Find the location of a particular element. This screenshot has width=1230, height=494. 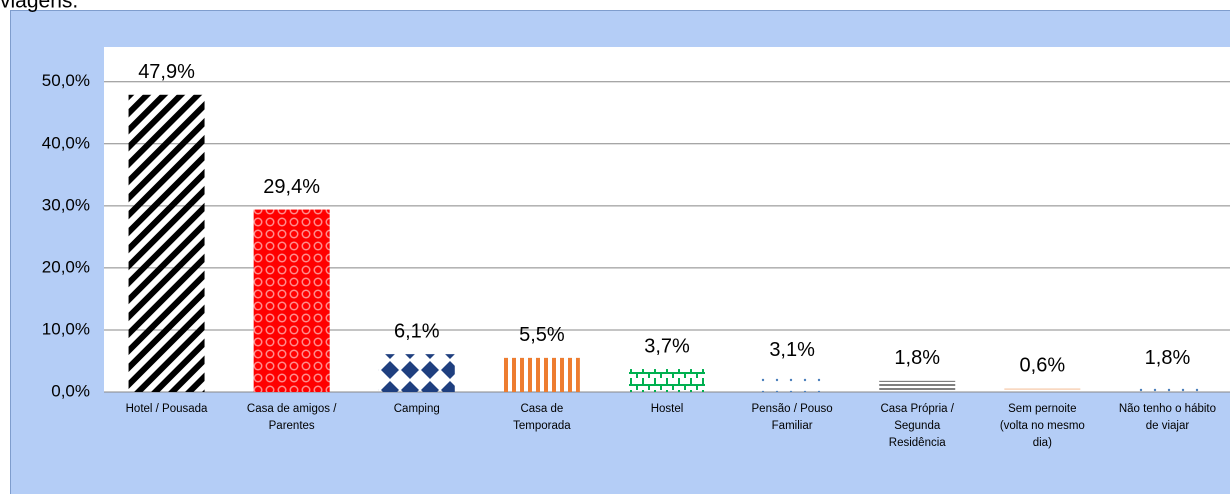

x-tick-label: Casa Própria / Segunda Residência is located at coordinates (917, 426).